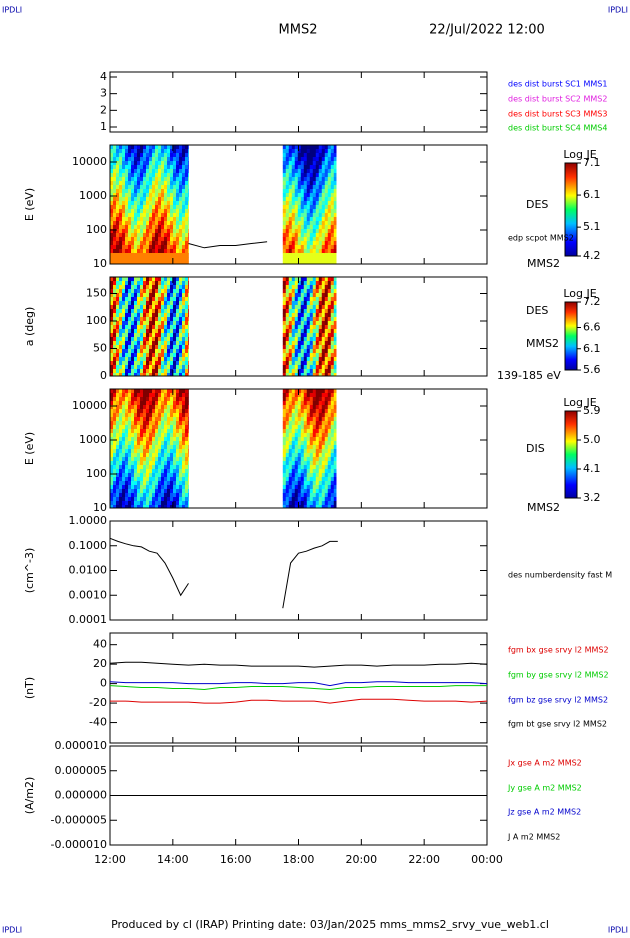  Describe the element at coordinates (100, 263) in the screenshot. I see `y-tick-label: 10` at that location.